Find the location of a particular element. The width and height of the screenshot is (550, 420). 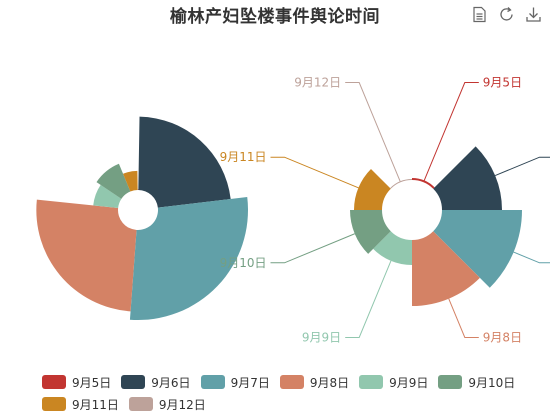

toolbox is located at coordinates (506, 14).